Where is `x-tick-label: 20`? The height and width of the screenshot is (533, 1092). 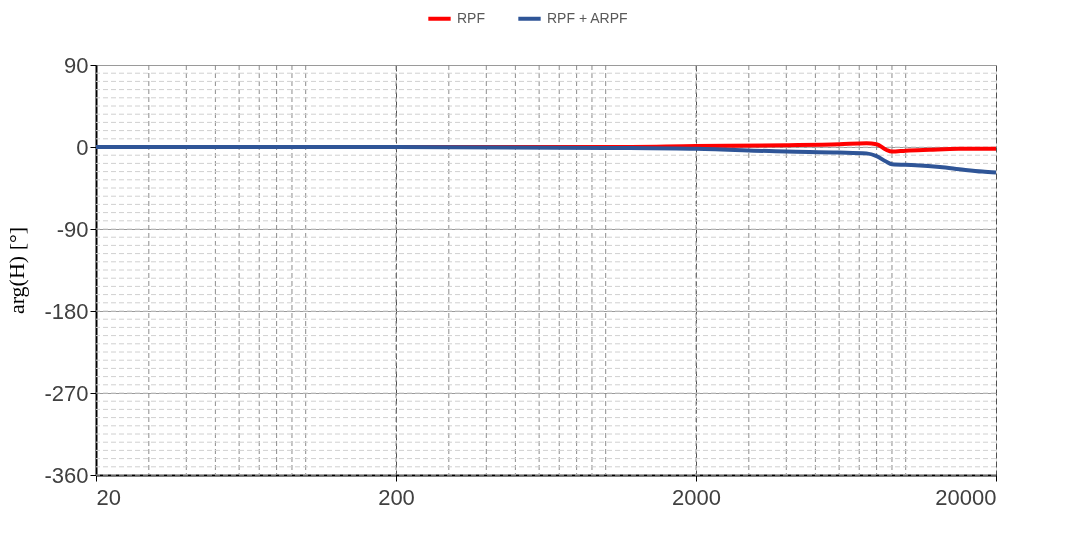 x-tick-label: 20 is located at coordinates (108, 497).